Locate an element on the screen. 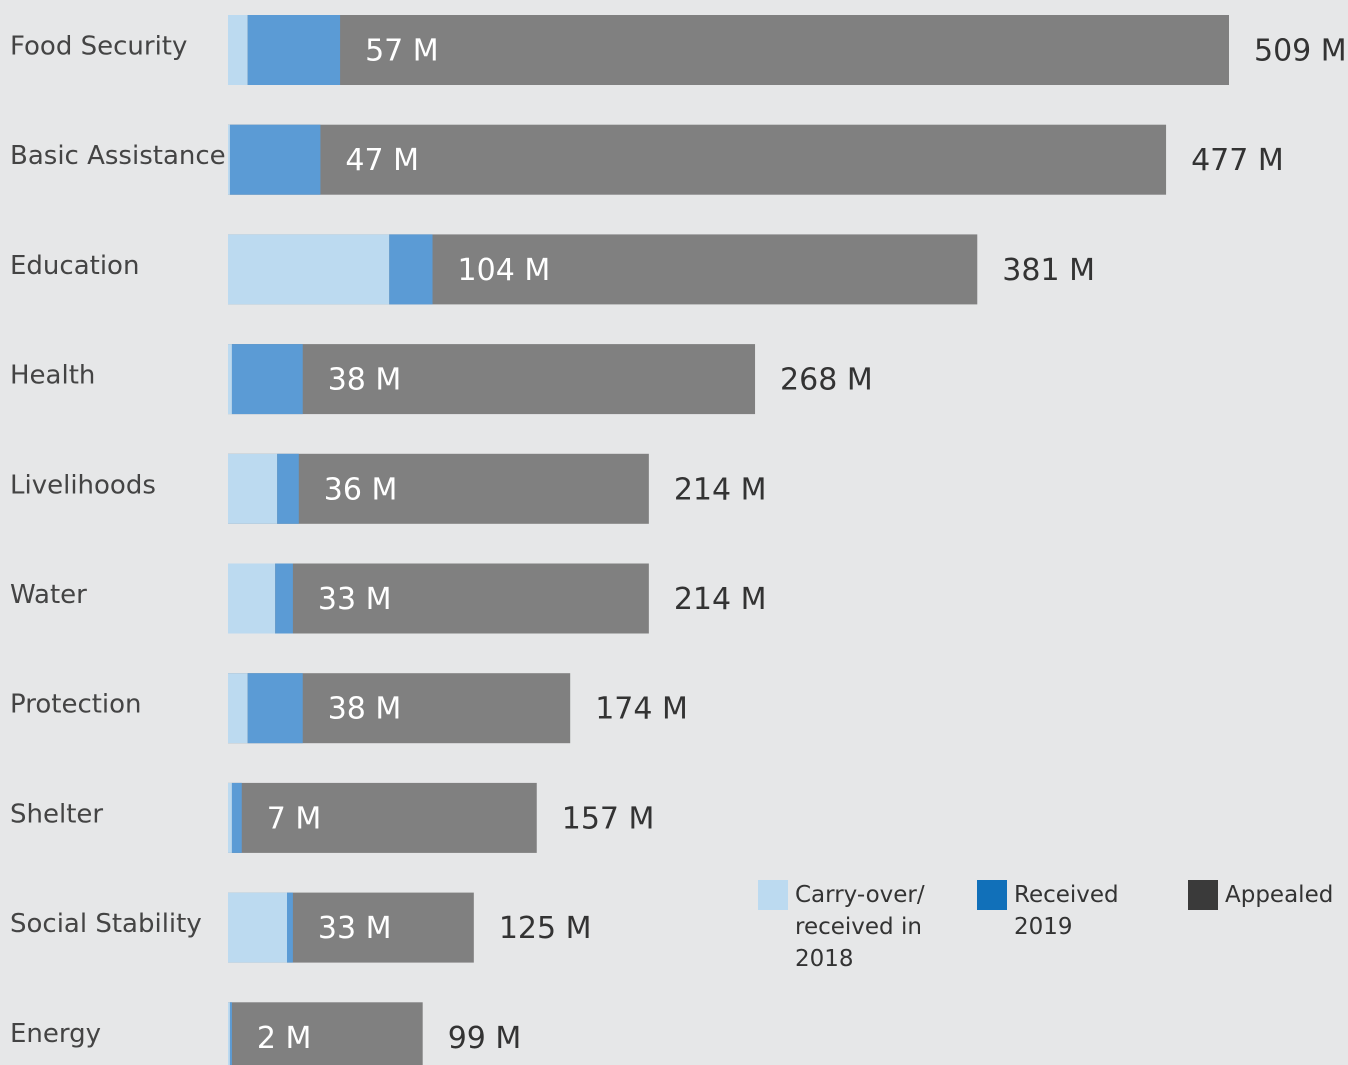 This screenshot has width=1348, height=1065. category-label: Basic Assistance is located at coordinates (118, 156).